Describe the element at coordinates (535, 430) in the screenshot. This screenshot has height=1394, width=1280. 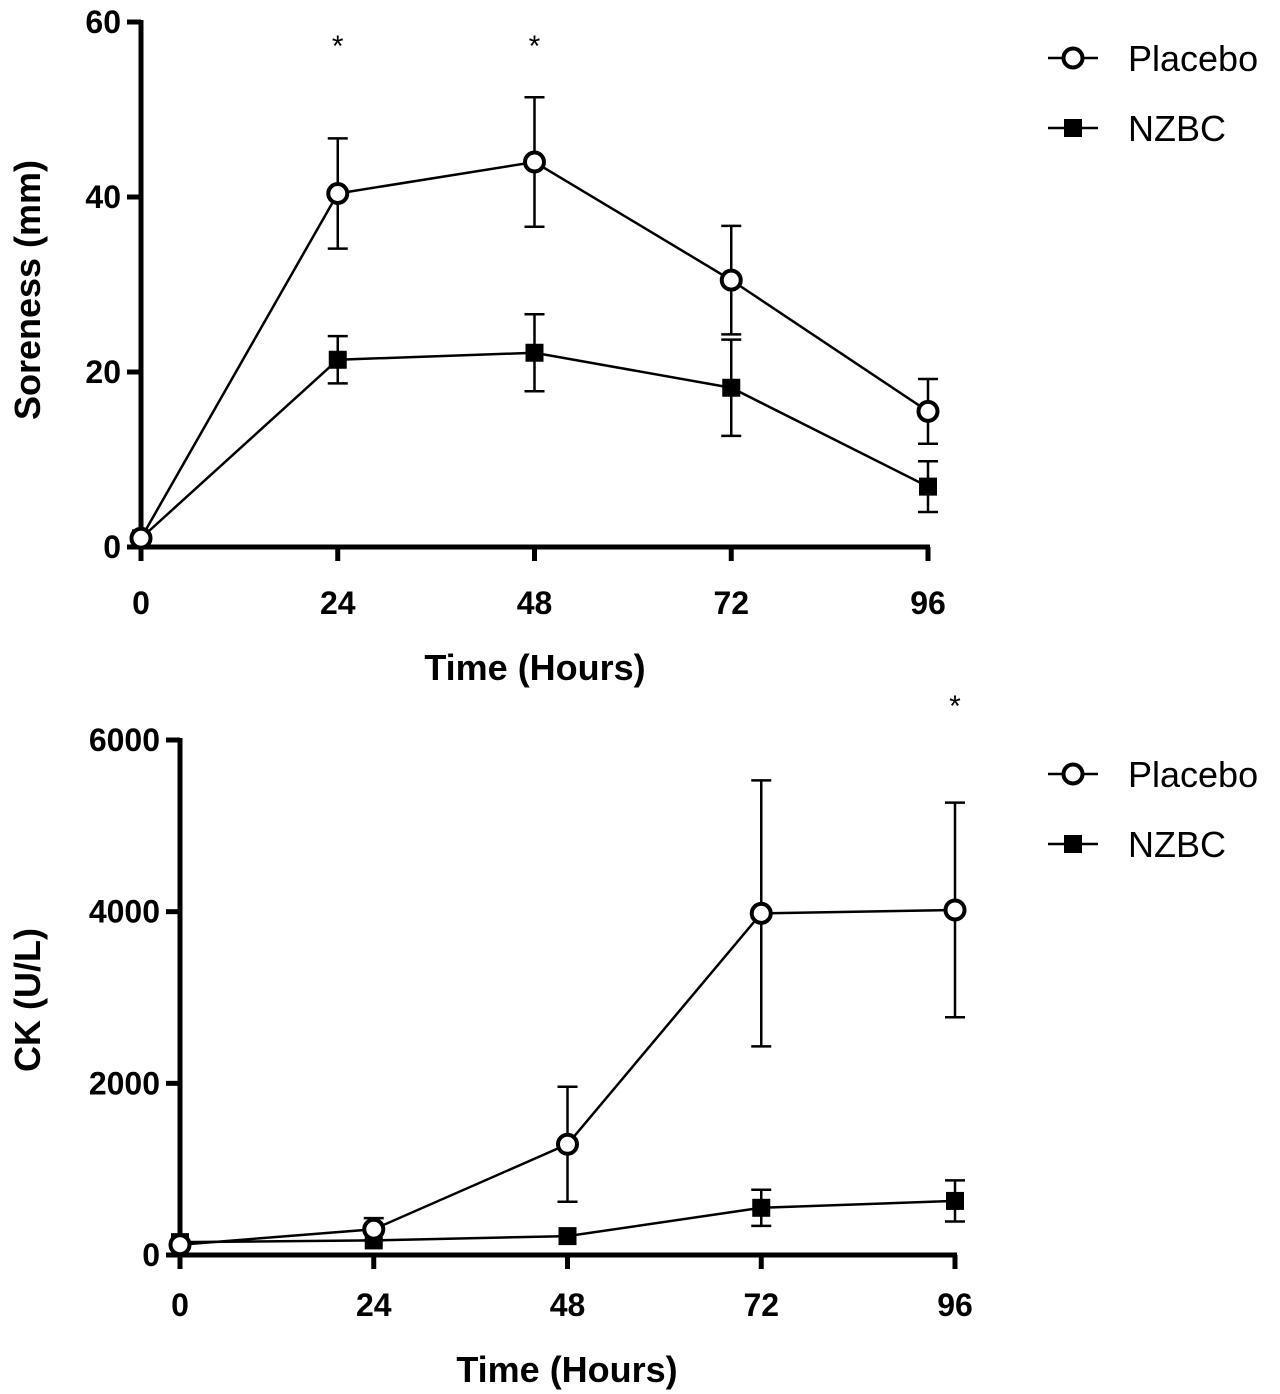
I see `chart1-nzbc-series` at that location.